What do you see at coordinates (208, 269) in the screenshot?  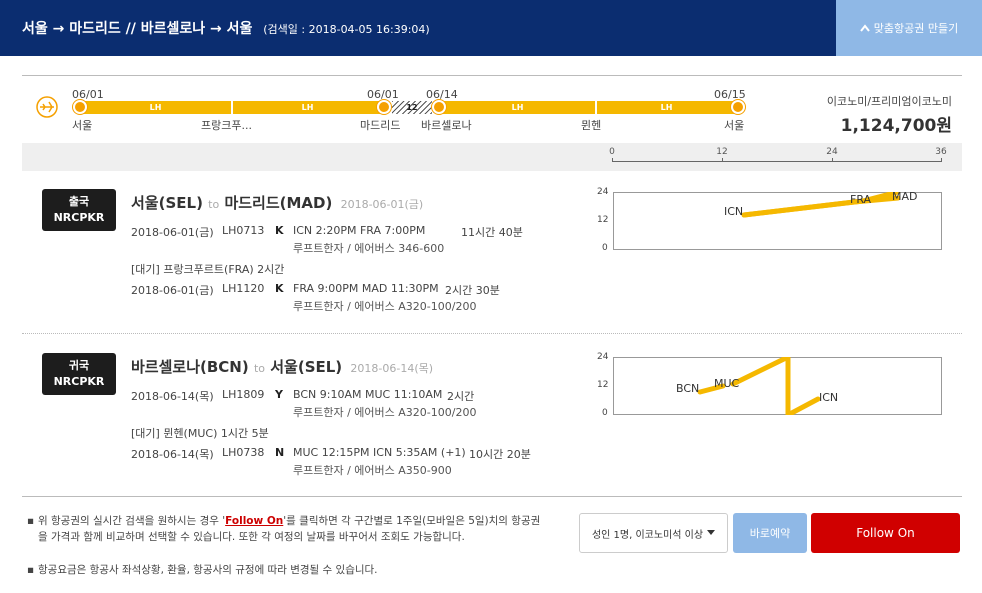 I see `layover-info: [대기] 프랑크푸르트(FRA) 2시간` at bounding box center [208, 269].